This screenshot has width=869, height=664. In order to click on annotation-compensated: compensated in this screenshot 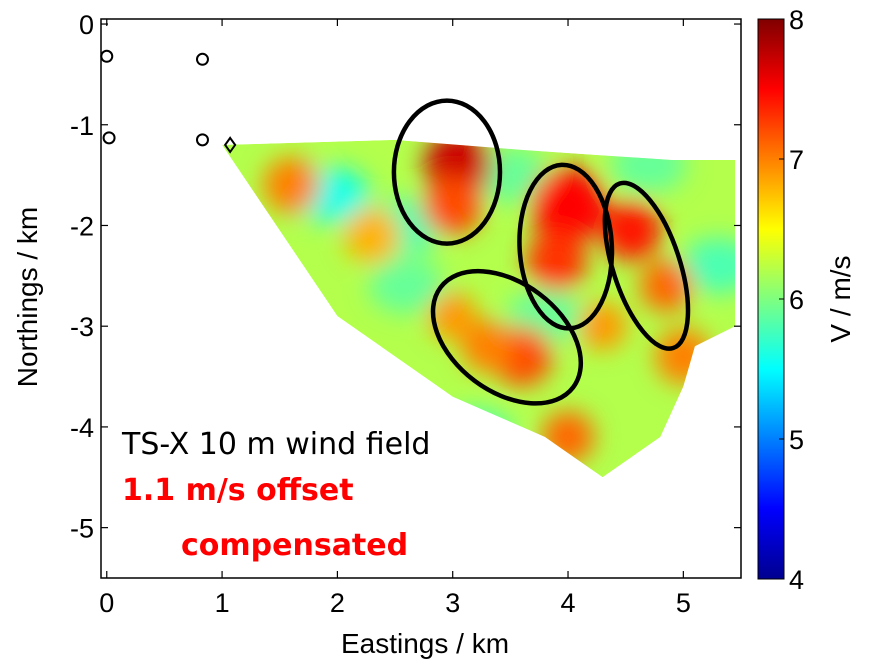, I will do `click(294, 545)`.